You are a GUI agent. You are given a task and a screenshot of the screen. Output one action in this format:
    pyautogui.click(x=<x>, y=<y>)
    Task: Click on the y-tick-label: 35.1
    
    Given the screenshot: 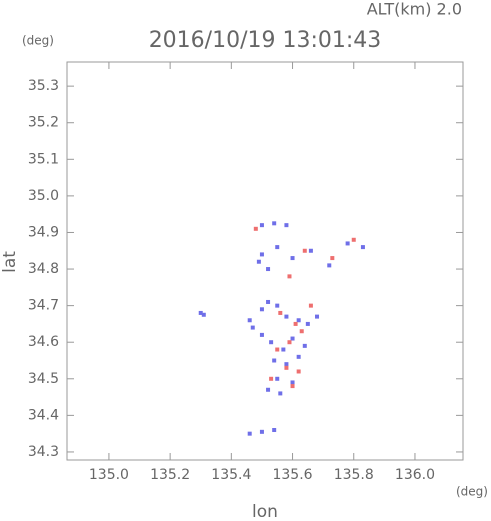 What is the action you would take?
    pyautogui.click(x=43, y=159)
    